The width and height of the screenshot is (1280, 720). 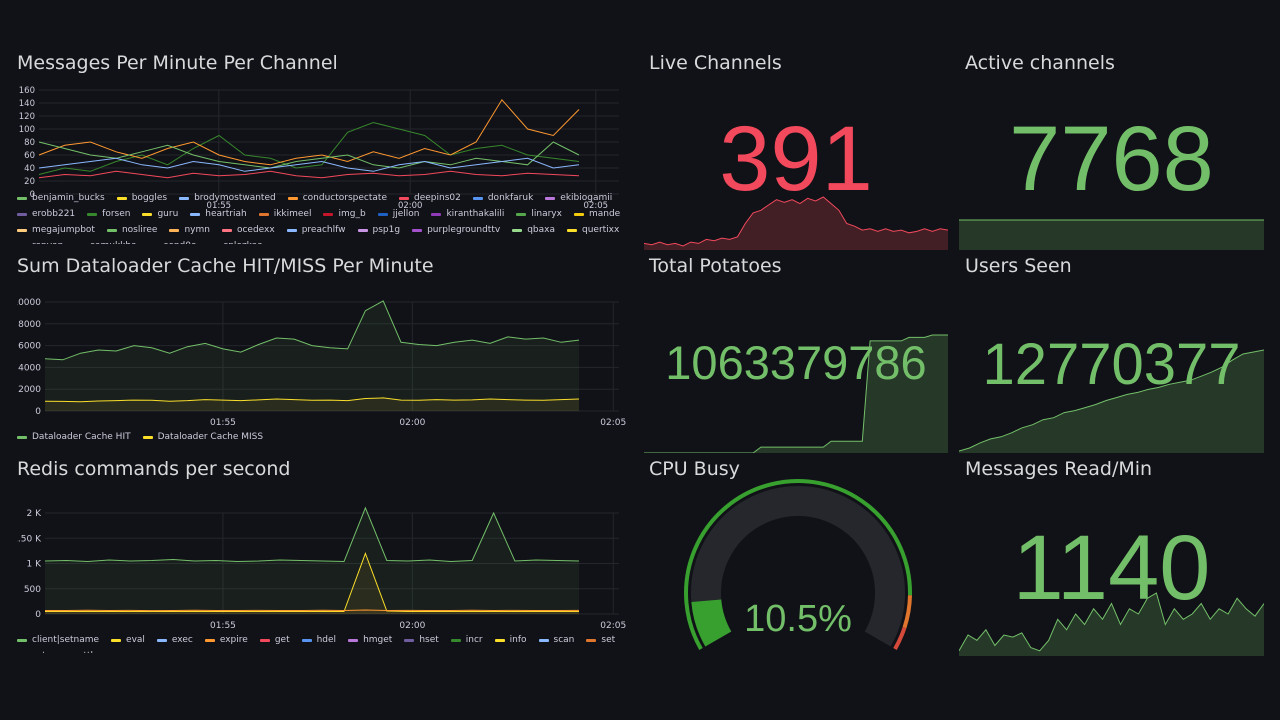 I want to click on legend-item: incr, so click(x=466, y=640).